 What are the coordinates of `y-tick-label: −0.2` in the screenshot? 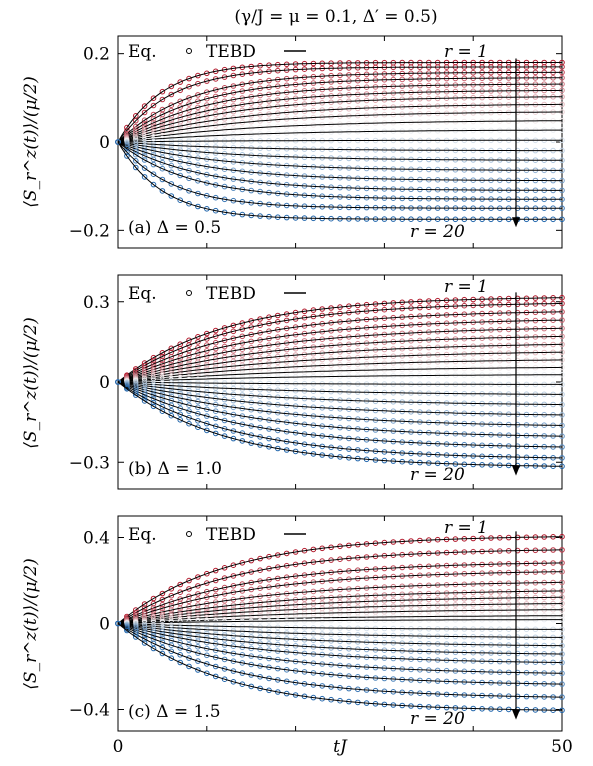 It's located at (89, 231).